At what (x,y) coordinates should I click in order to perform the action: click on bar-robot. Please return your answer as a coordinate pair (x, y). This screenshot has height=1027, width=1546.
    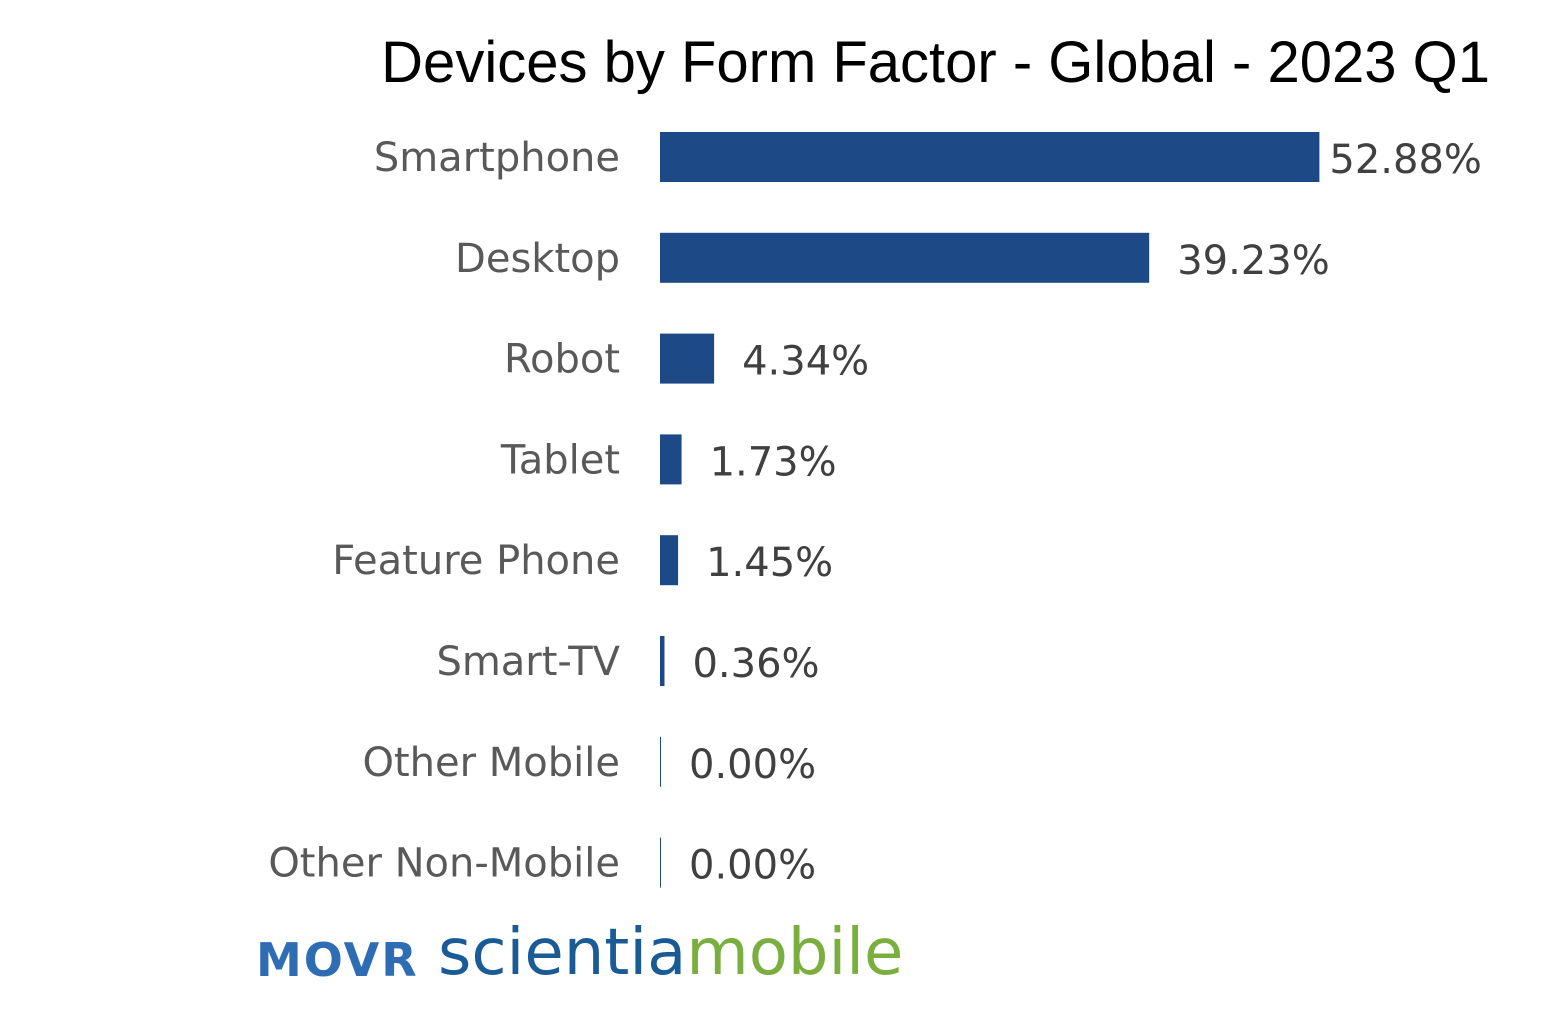
    Looking at the image, I should click on (687, 358).